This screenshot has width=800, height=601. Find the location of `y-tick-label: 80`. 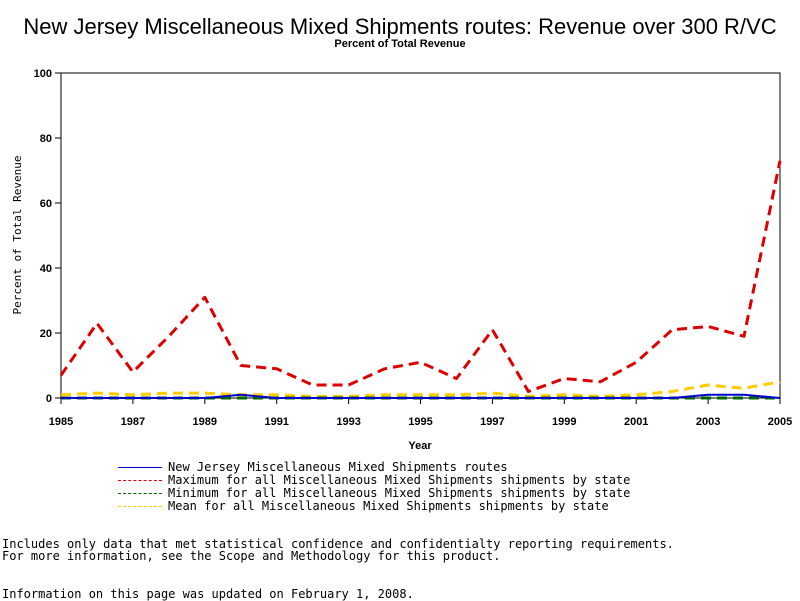

y-tick-label: 80 is located at coordinates (46, 139).